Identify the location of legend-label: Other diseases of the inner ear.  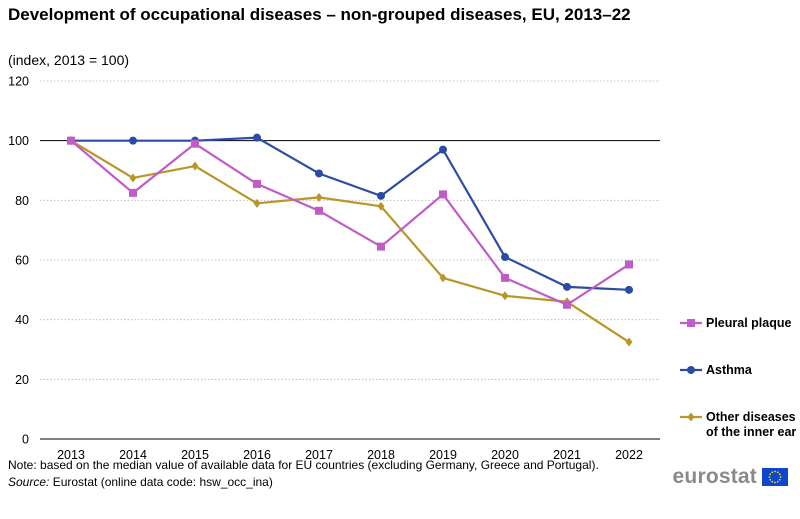
(751, 424).